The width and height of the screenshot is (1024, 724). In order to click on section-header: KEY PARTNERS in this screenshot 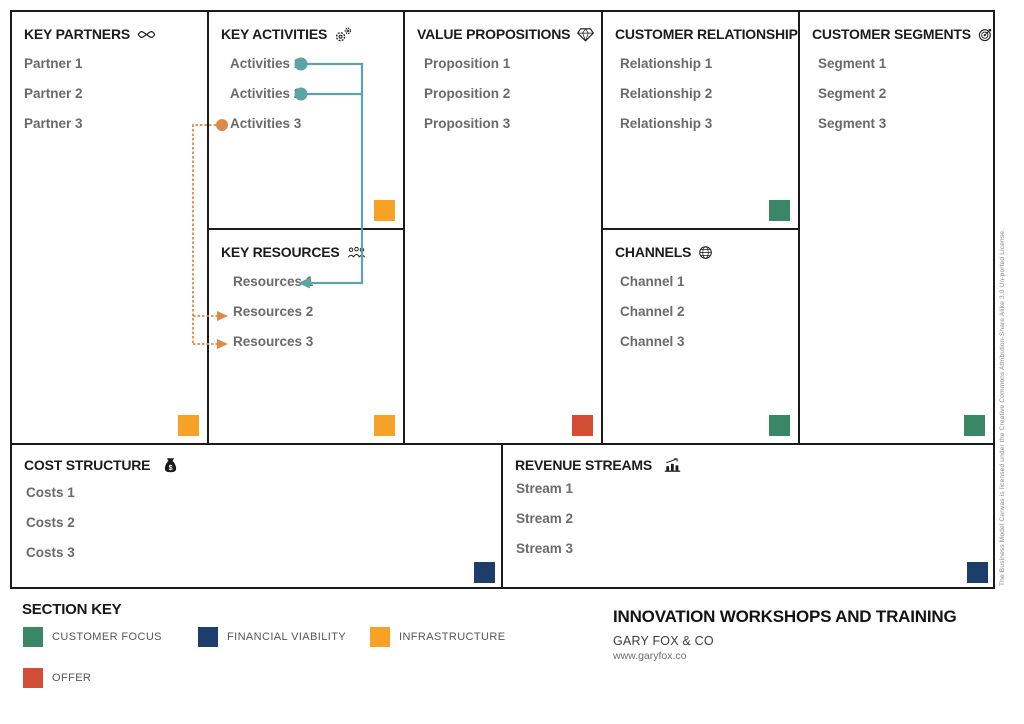, I will do `click(109, 27)`.